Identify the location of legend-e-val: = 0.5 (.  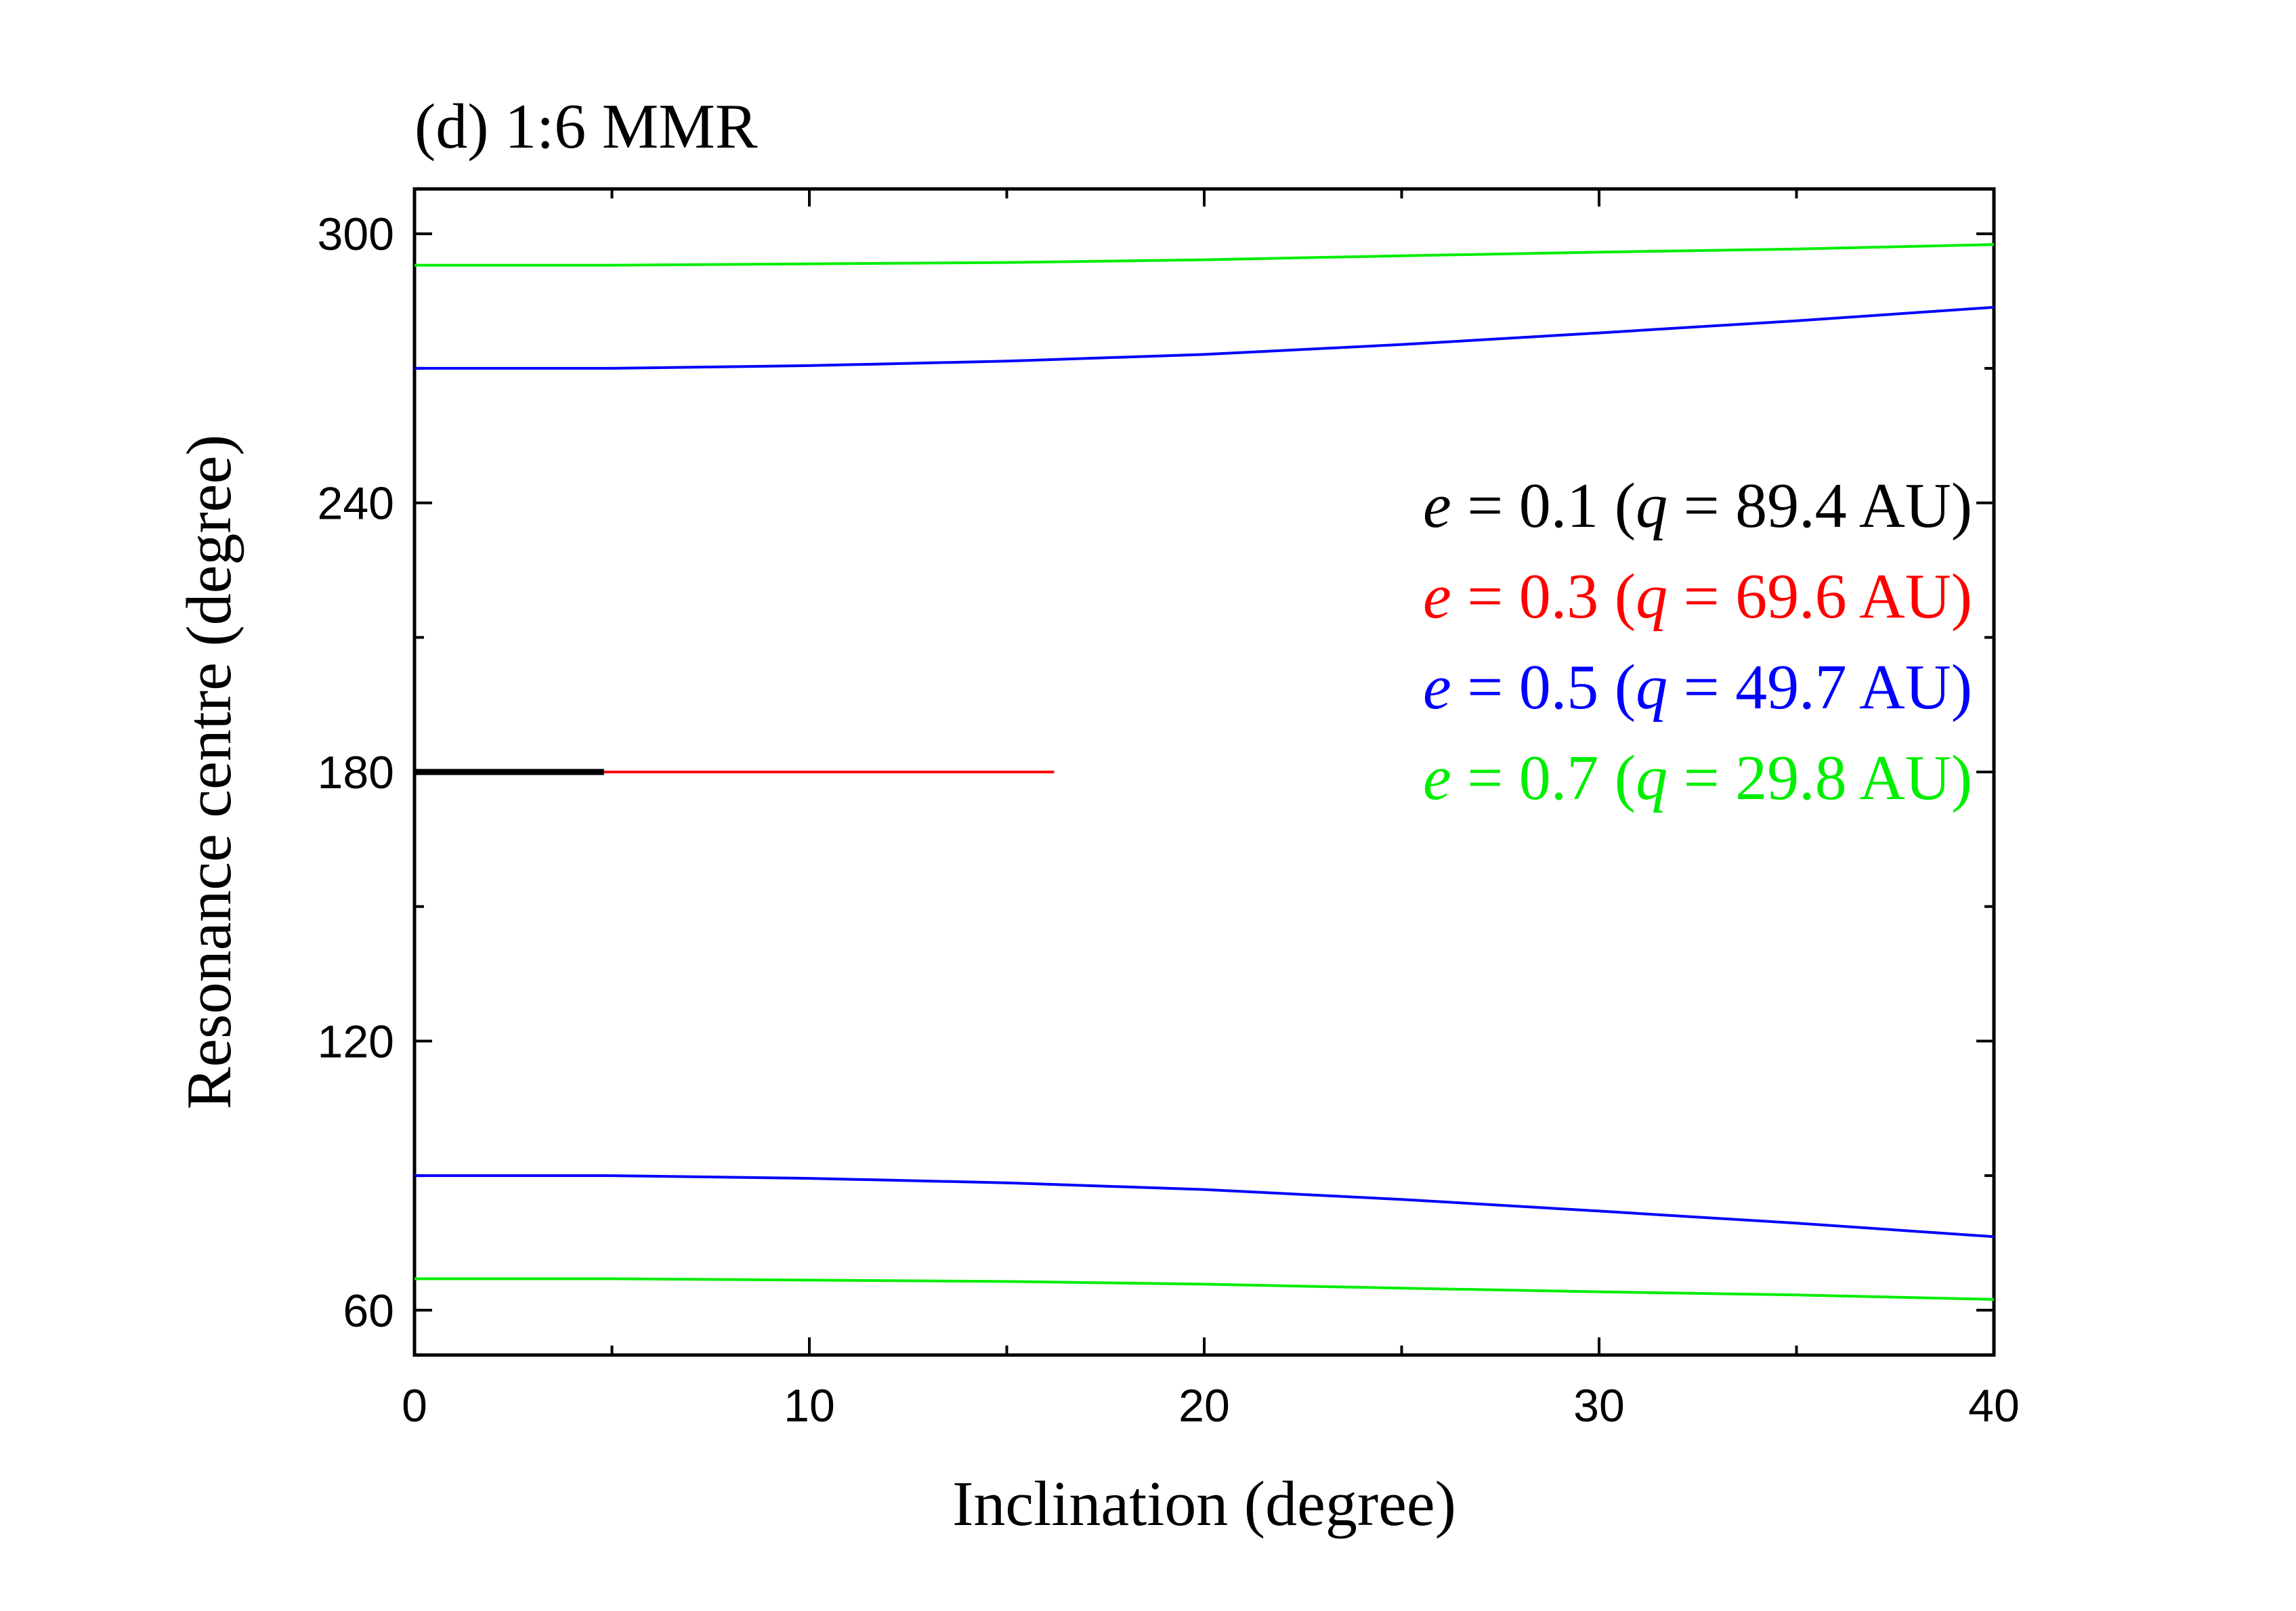
(1543, 687).